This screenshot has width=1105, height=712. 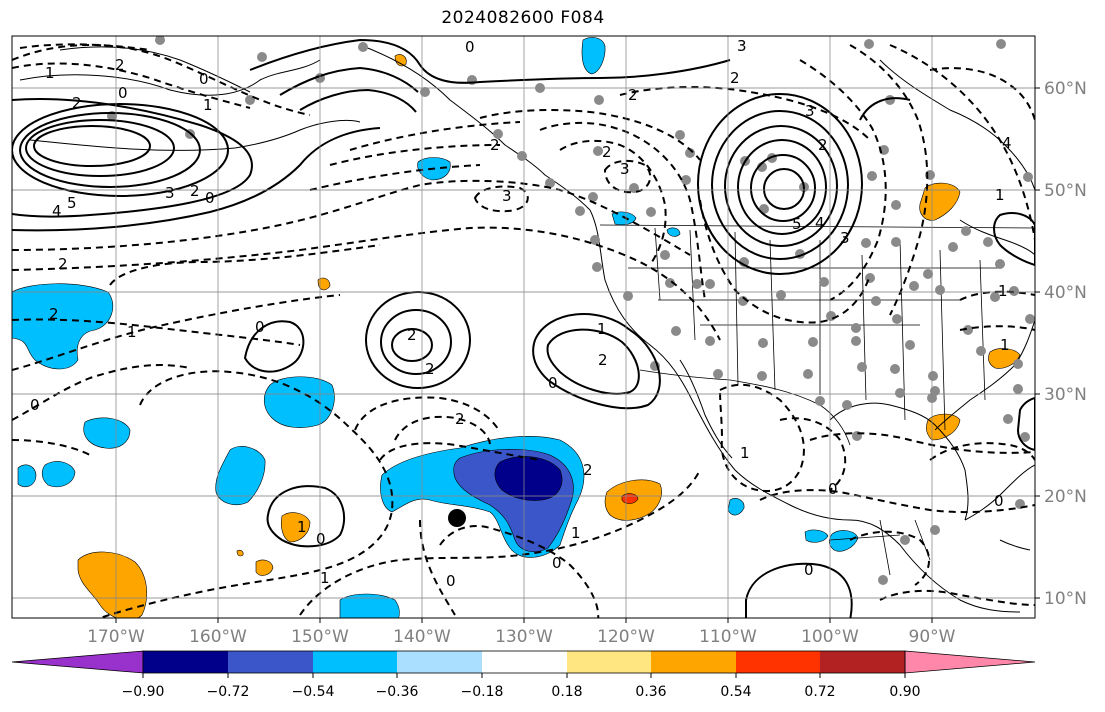 What do you see at coordinates (819, 692) in the screenshot?
I see `colorbar-tick-label: 0.72` at bounding box center [819, 692].